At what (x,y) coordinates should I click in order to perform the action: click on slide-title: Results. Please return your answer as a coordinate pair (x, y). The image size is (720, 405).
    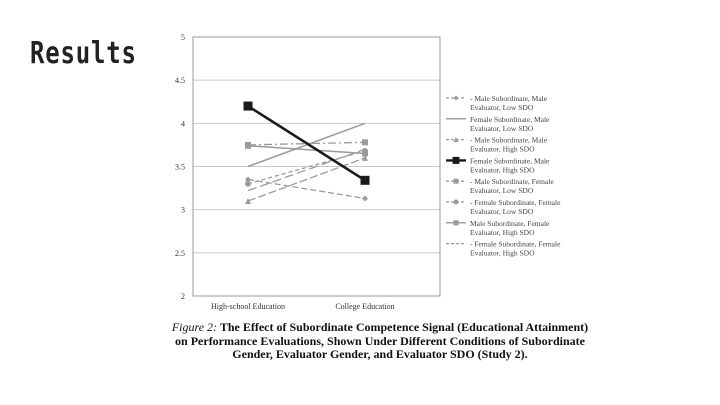
    Looking at the image, I should click on (83, 53).